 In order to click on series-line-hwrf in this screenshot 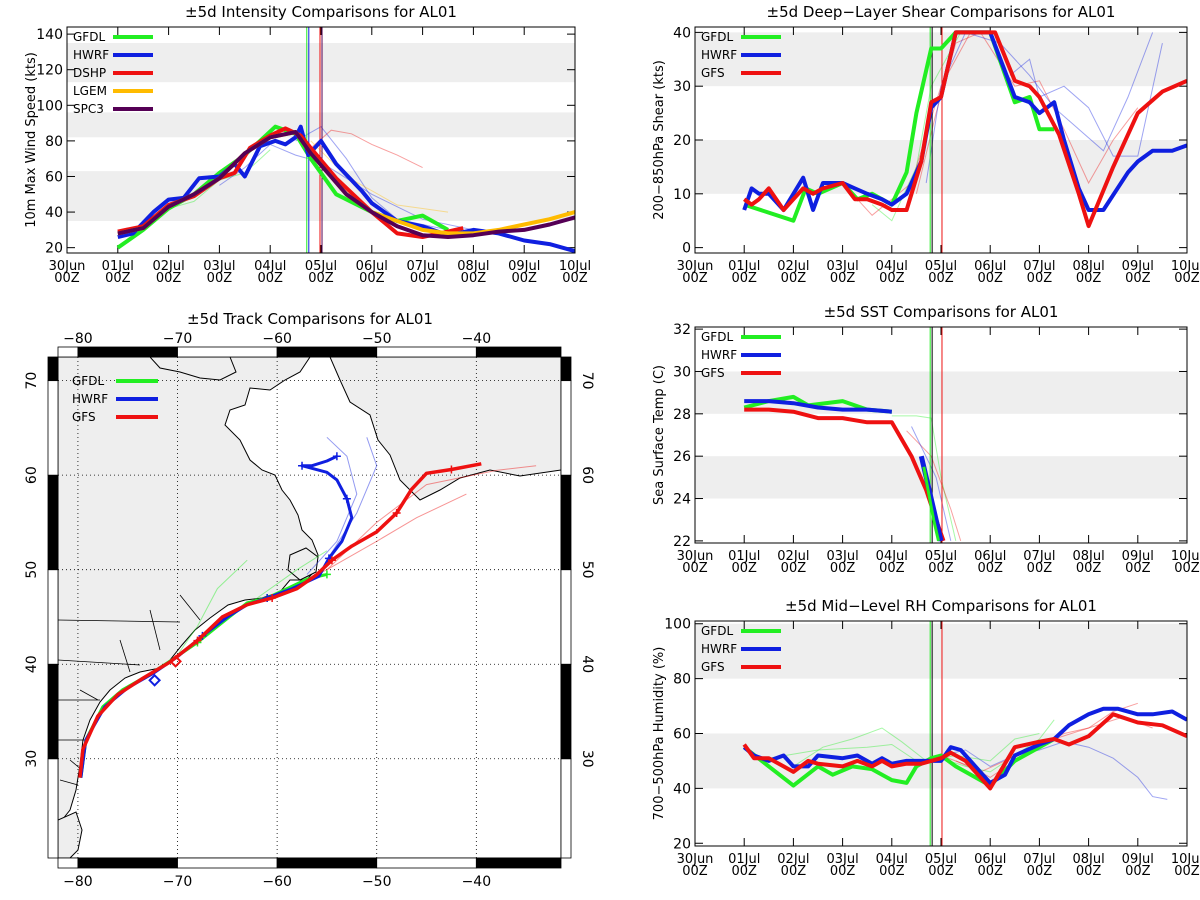, I will do `click(818, 406)`.